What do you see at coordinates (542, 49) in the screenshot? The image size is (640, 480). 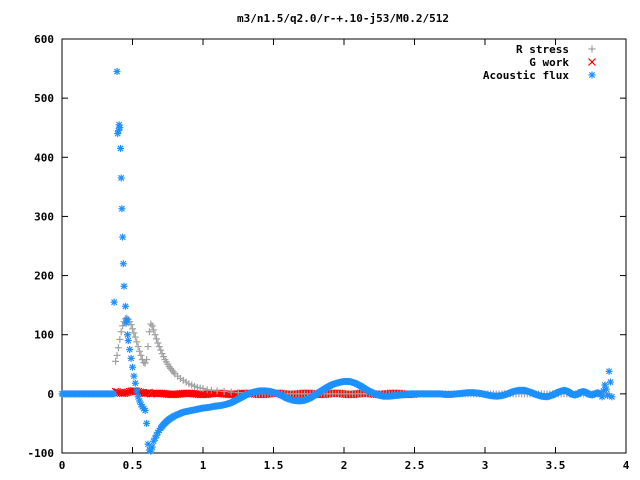 I see `legend-label: R stress` at bounding box center [542, 49].